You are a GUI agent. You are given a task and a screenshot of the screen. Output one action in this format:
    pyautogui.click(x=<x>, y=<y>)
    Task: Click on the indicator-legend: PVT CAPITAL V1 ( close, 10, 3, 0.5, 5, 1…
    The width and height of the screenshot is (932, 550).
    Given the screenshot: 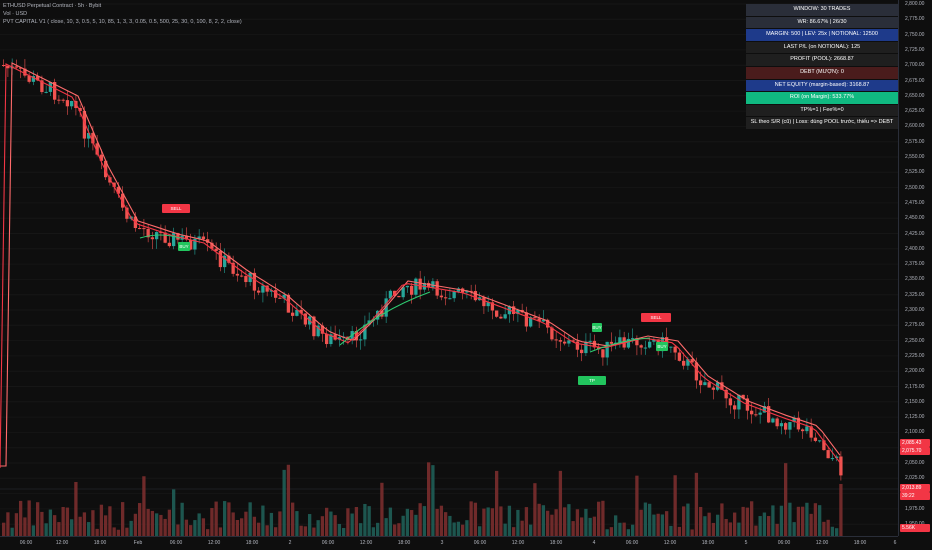 What is the action you would take?
    pyautogui.click(x=122, y=22)
    